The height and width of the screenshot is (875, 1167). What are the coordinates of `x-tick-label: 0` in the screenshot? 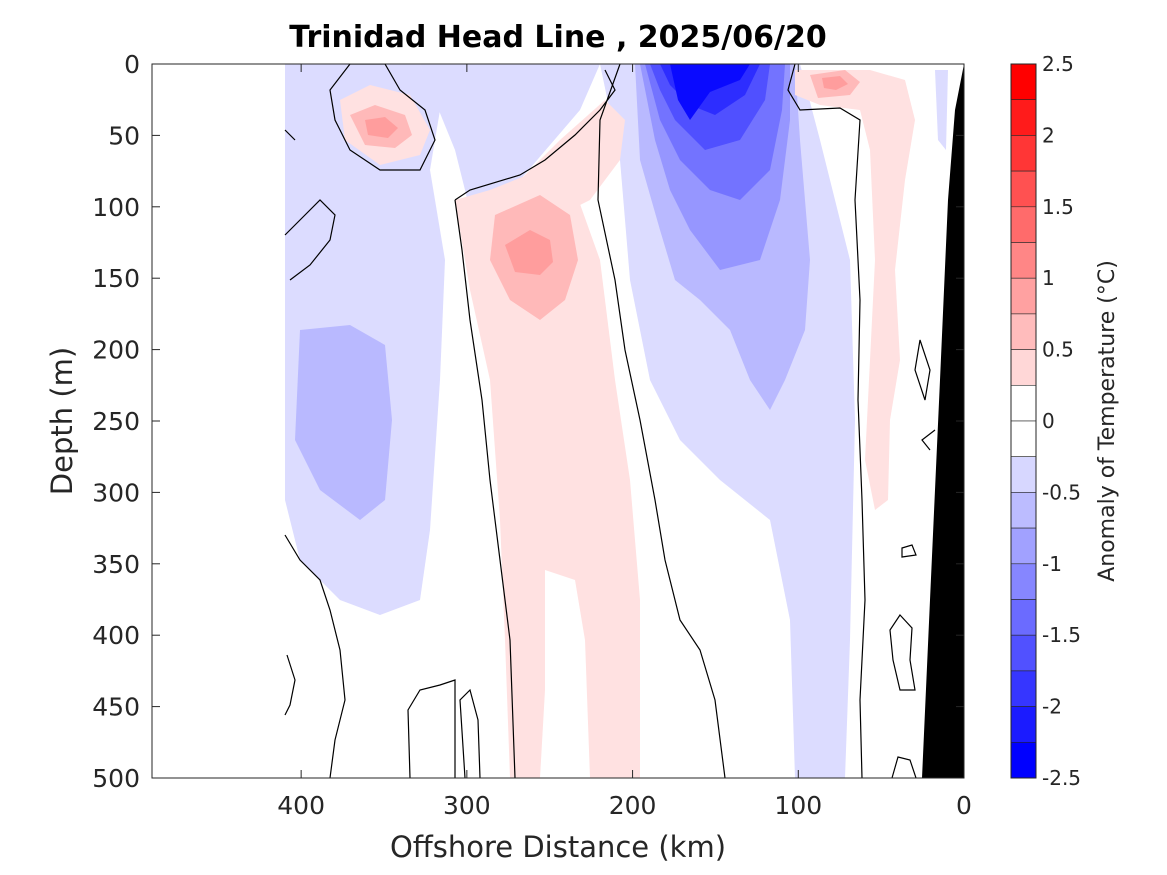 It's located at (964, 805).